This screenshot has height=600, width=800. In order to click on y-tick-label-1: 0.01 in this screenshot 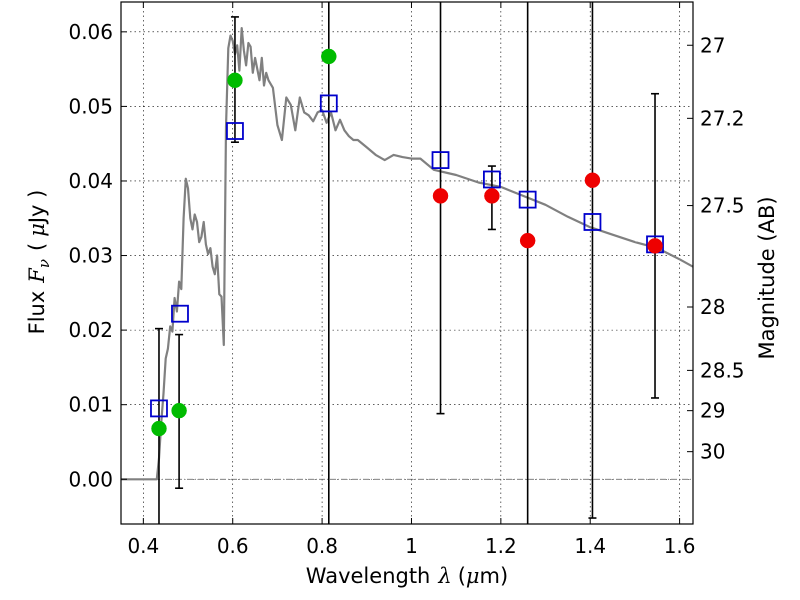, I will do `click(90, 405)`.